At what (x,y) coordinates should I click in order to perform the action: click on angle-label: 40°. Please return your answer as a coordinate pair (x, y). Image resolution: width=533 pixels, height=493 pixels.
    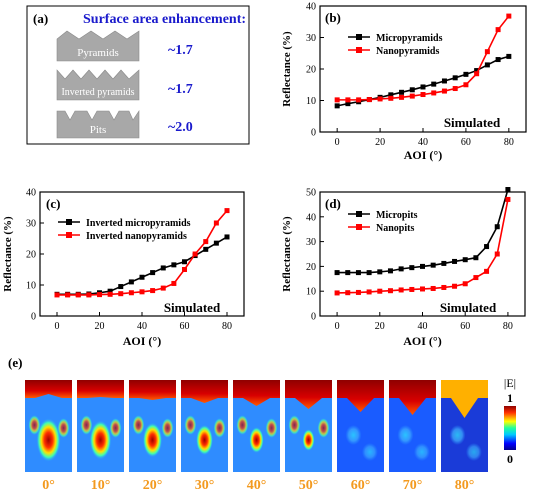
    Looking at the image, I should click on (257, 485).